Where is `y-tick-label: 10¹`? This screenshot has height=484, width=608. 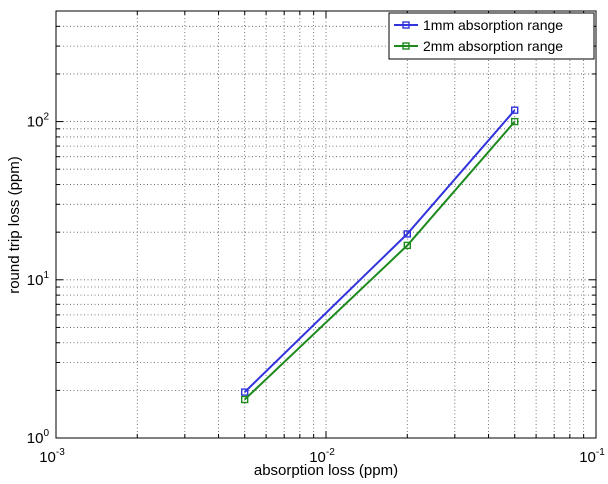
y-tick-label: 10¹ is located at coordinates (38, 279).